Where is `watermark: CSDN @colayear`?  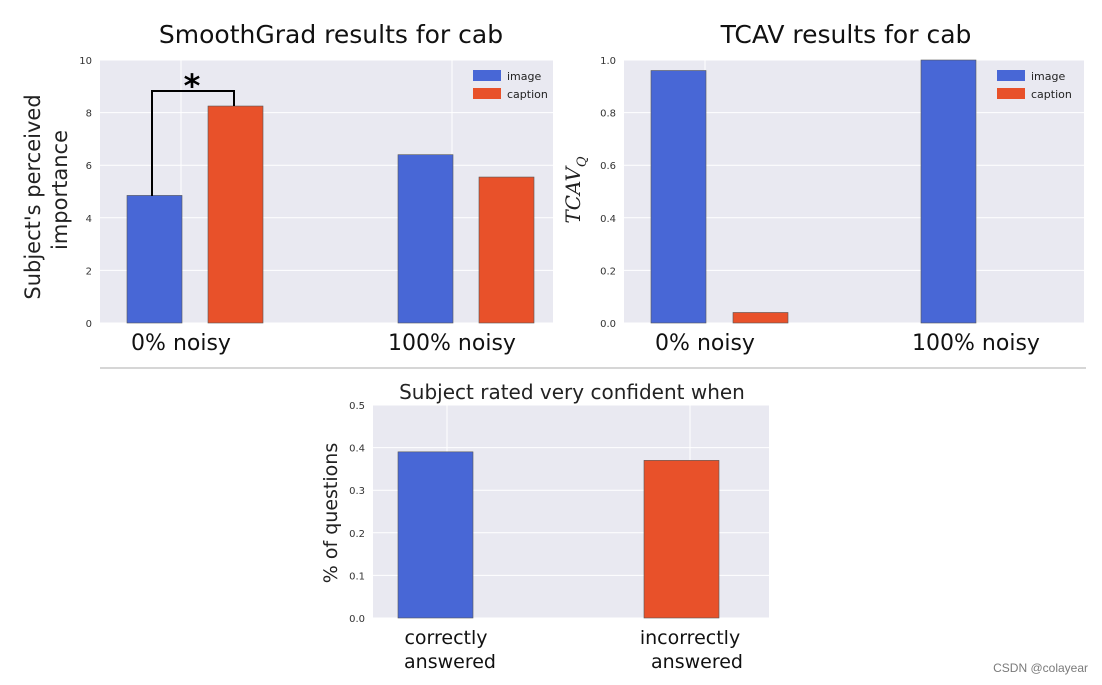
watermark: CSDN @colayear is located at coordinates (1040, 668).